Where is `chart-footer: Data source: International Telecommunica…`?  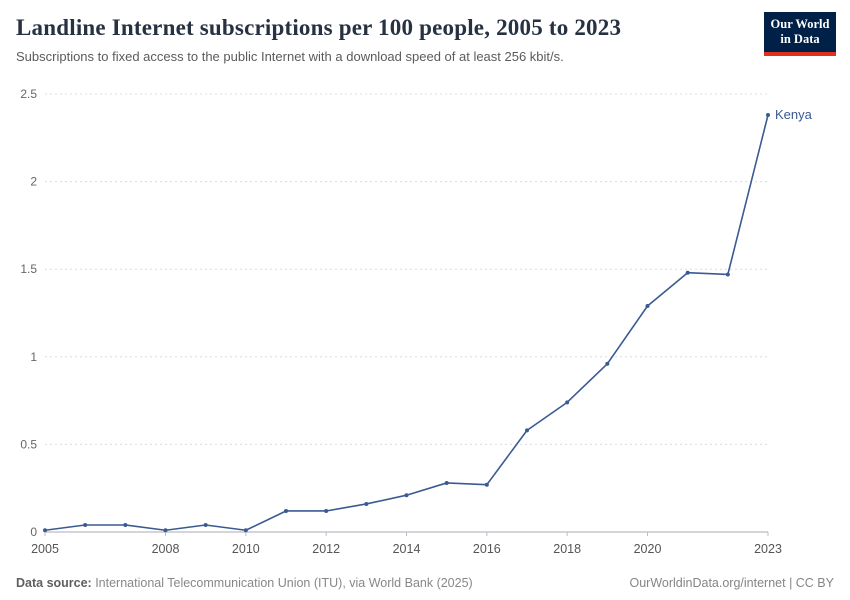
chart-footer: Data source: International Telecommunica… is located at coordinates (425, 583).